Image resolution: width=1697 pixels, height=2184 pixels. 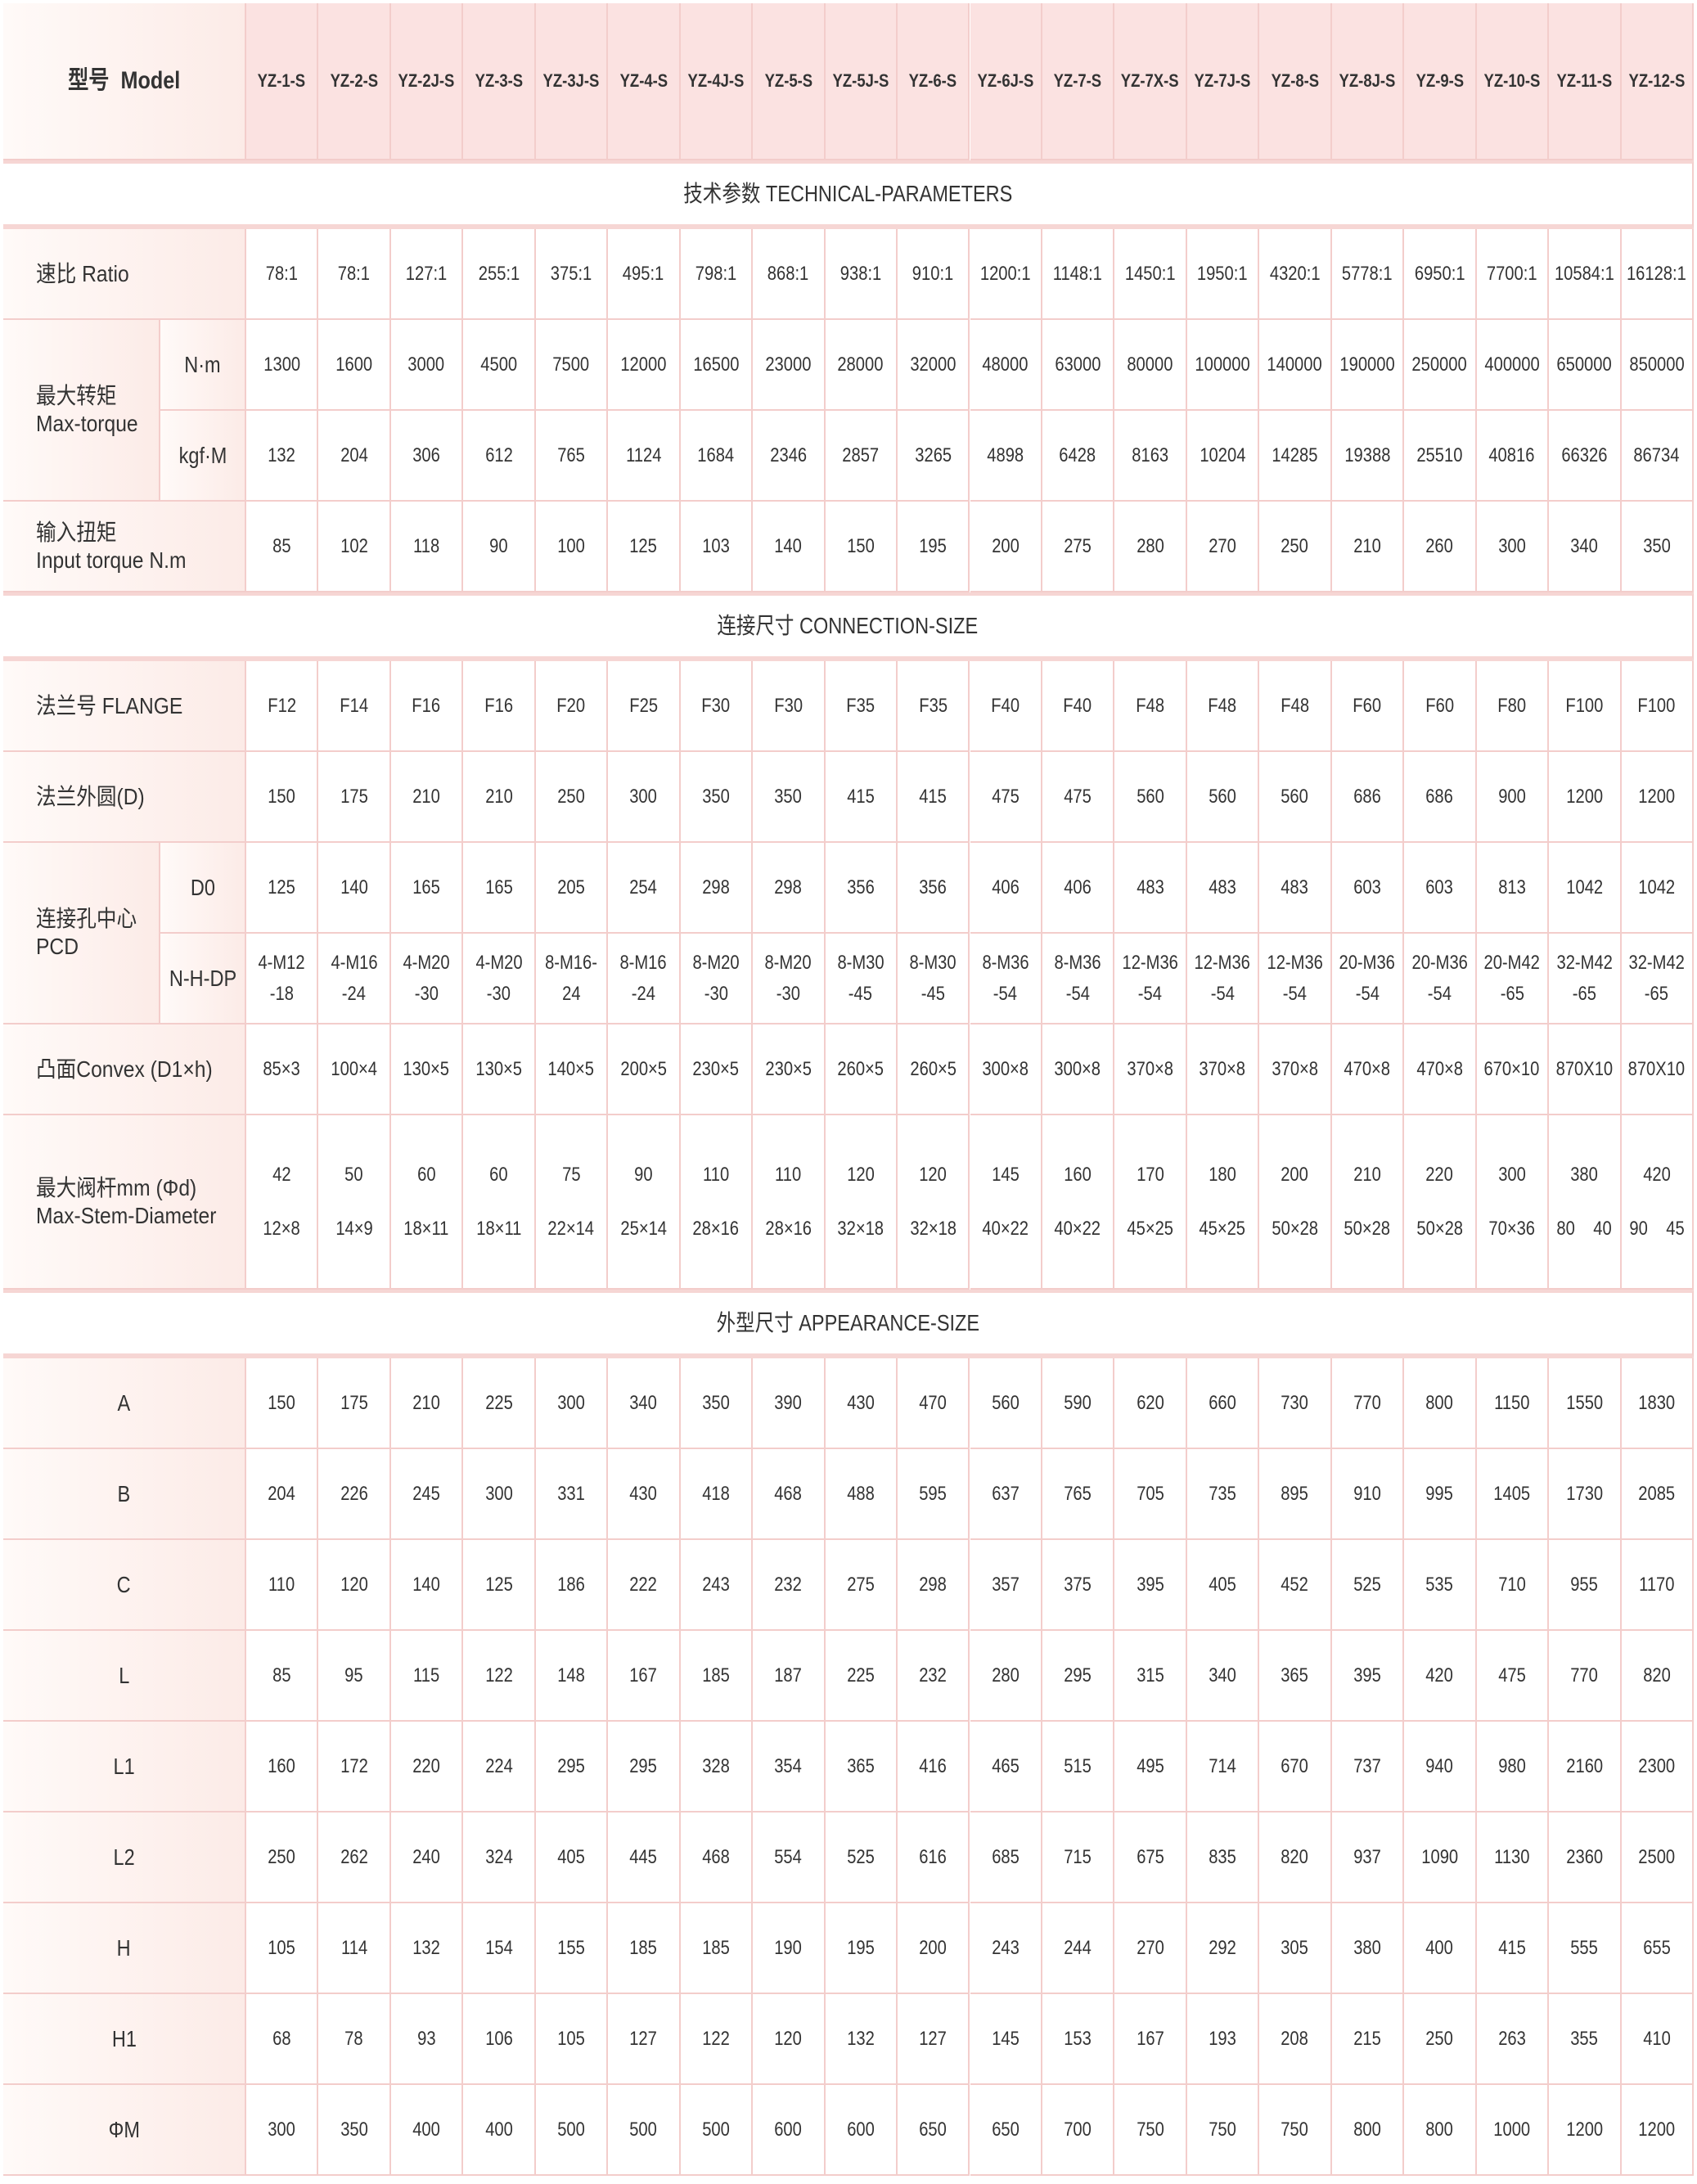 I want to click on value-cell: 468, so click(x=717, y=1857).